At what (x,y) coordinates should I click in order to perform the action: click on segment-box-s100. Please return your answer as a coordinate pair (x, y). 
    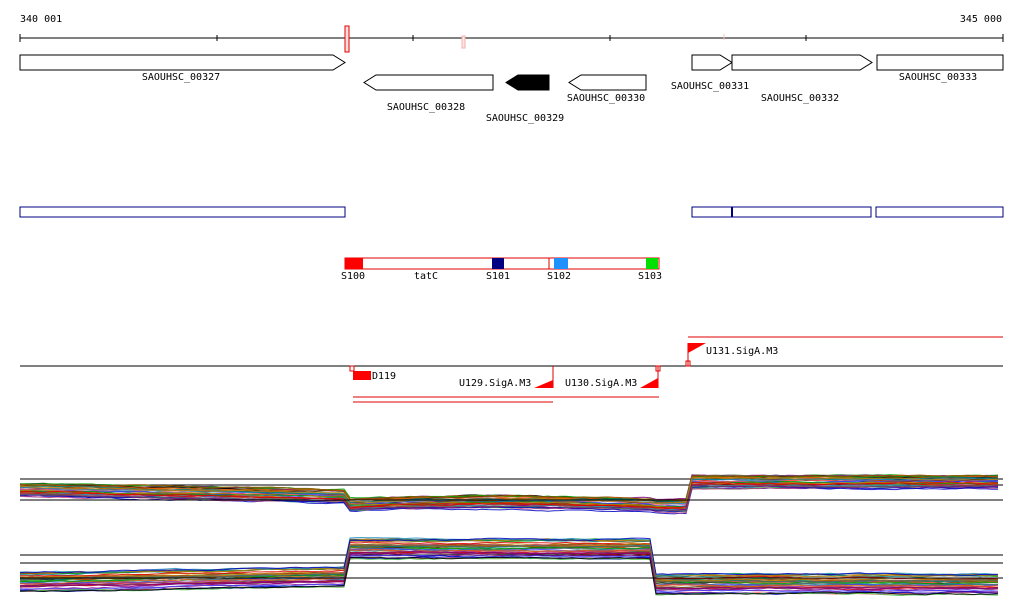
    Looking at the image, I should click on (354, 263).